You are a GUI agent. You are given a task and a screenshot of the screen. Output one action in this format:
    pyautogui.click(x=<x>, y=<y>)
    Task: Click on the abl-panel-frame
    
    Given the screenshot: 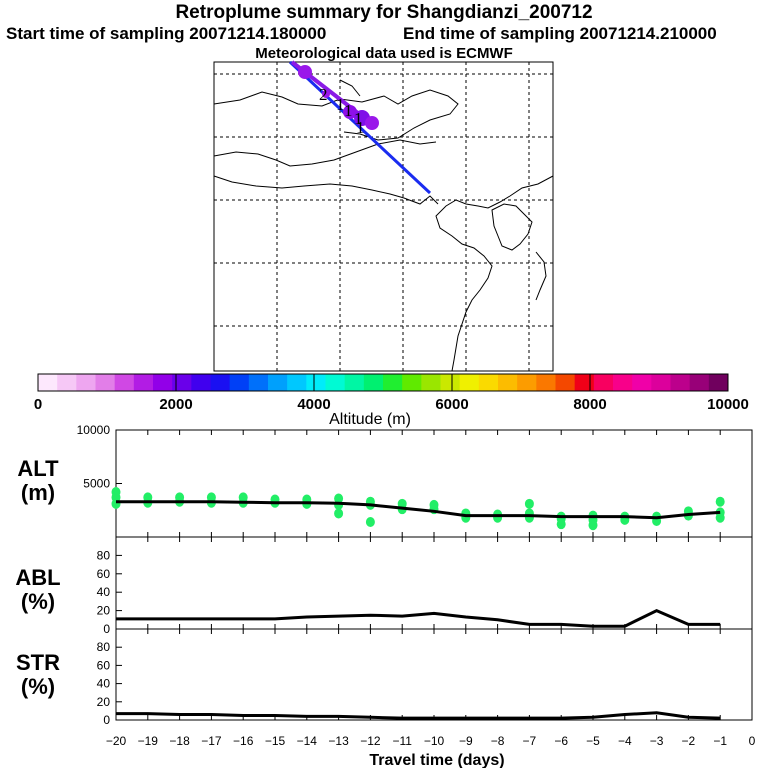 What is the action you would take?
    pyautogui.click(x=434, y=583)
    